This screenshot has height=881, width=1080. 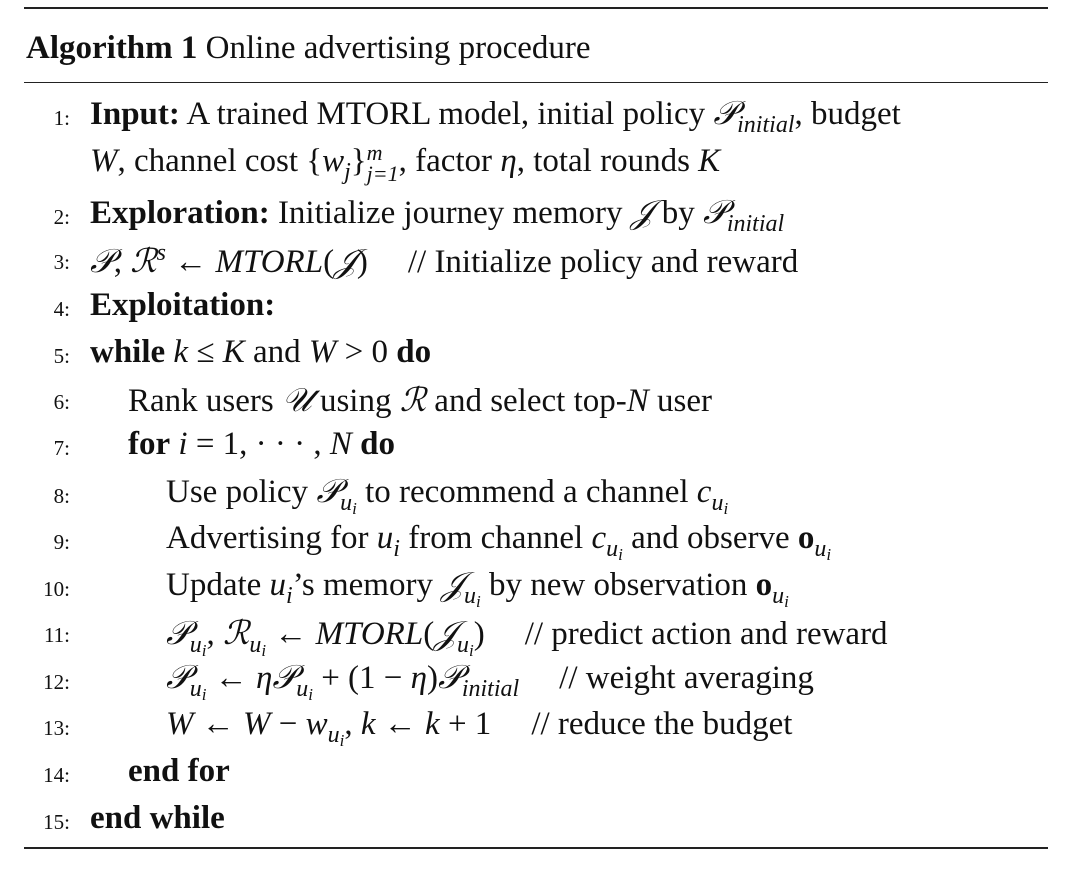 I want to click on keyword: Exploitation:, so click(x=183, y=305).